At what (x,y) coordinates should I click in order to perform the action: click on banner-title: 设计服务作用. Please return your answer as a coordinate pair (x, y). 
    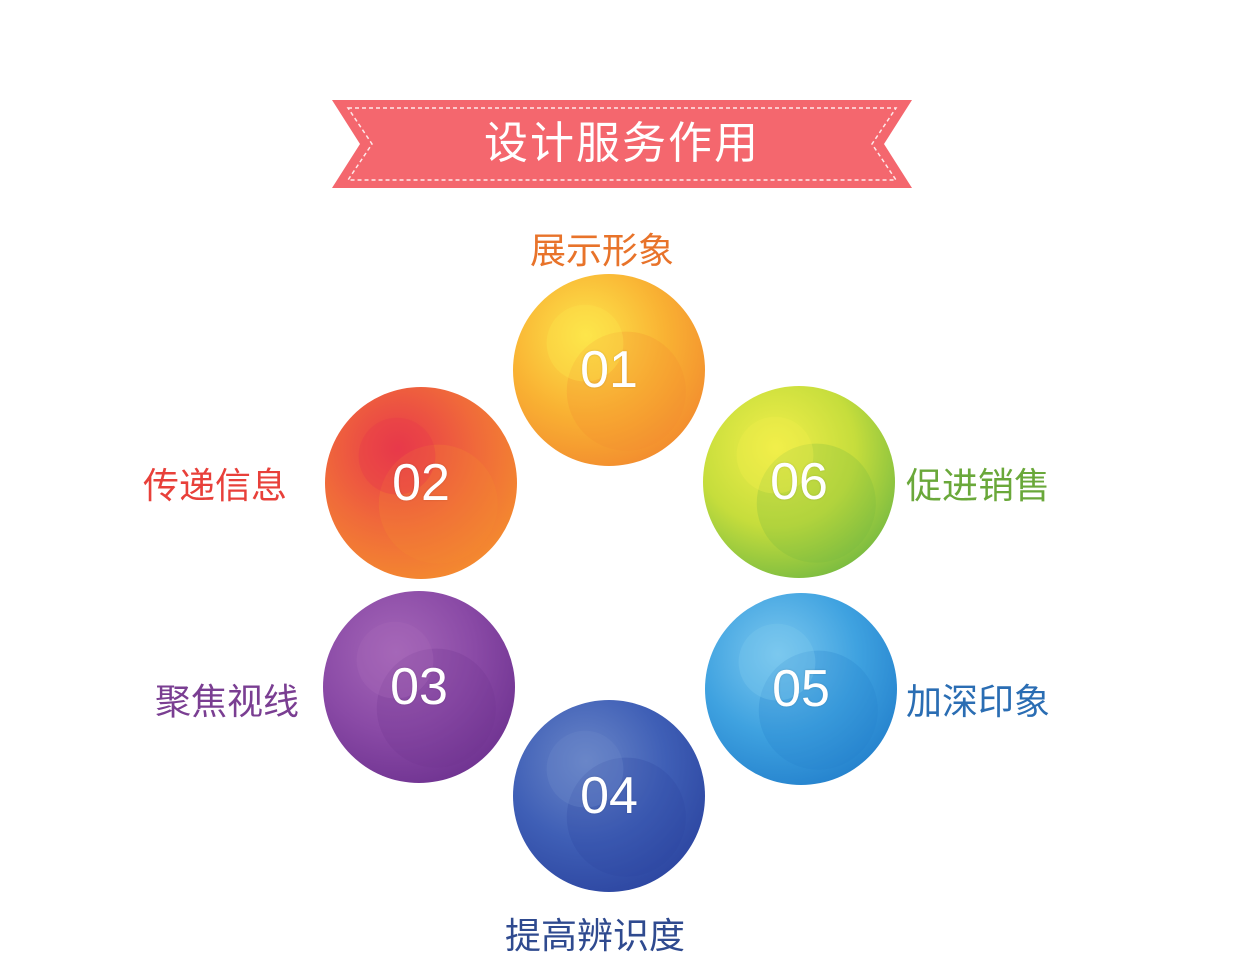
    Looking at the image, I should click on (622, 143).